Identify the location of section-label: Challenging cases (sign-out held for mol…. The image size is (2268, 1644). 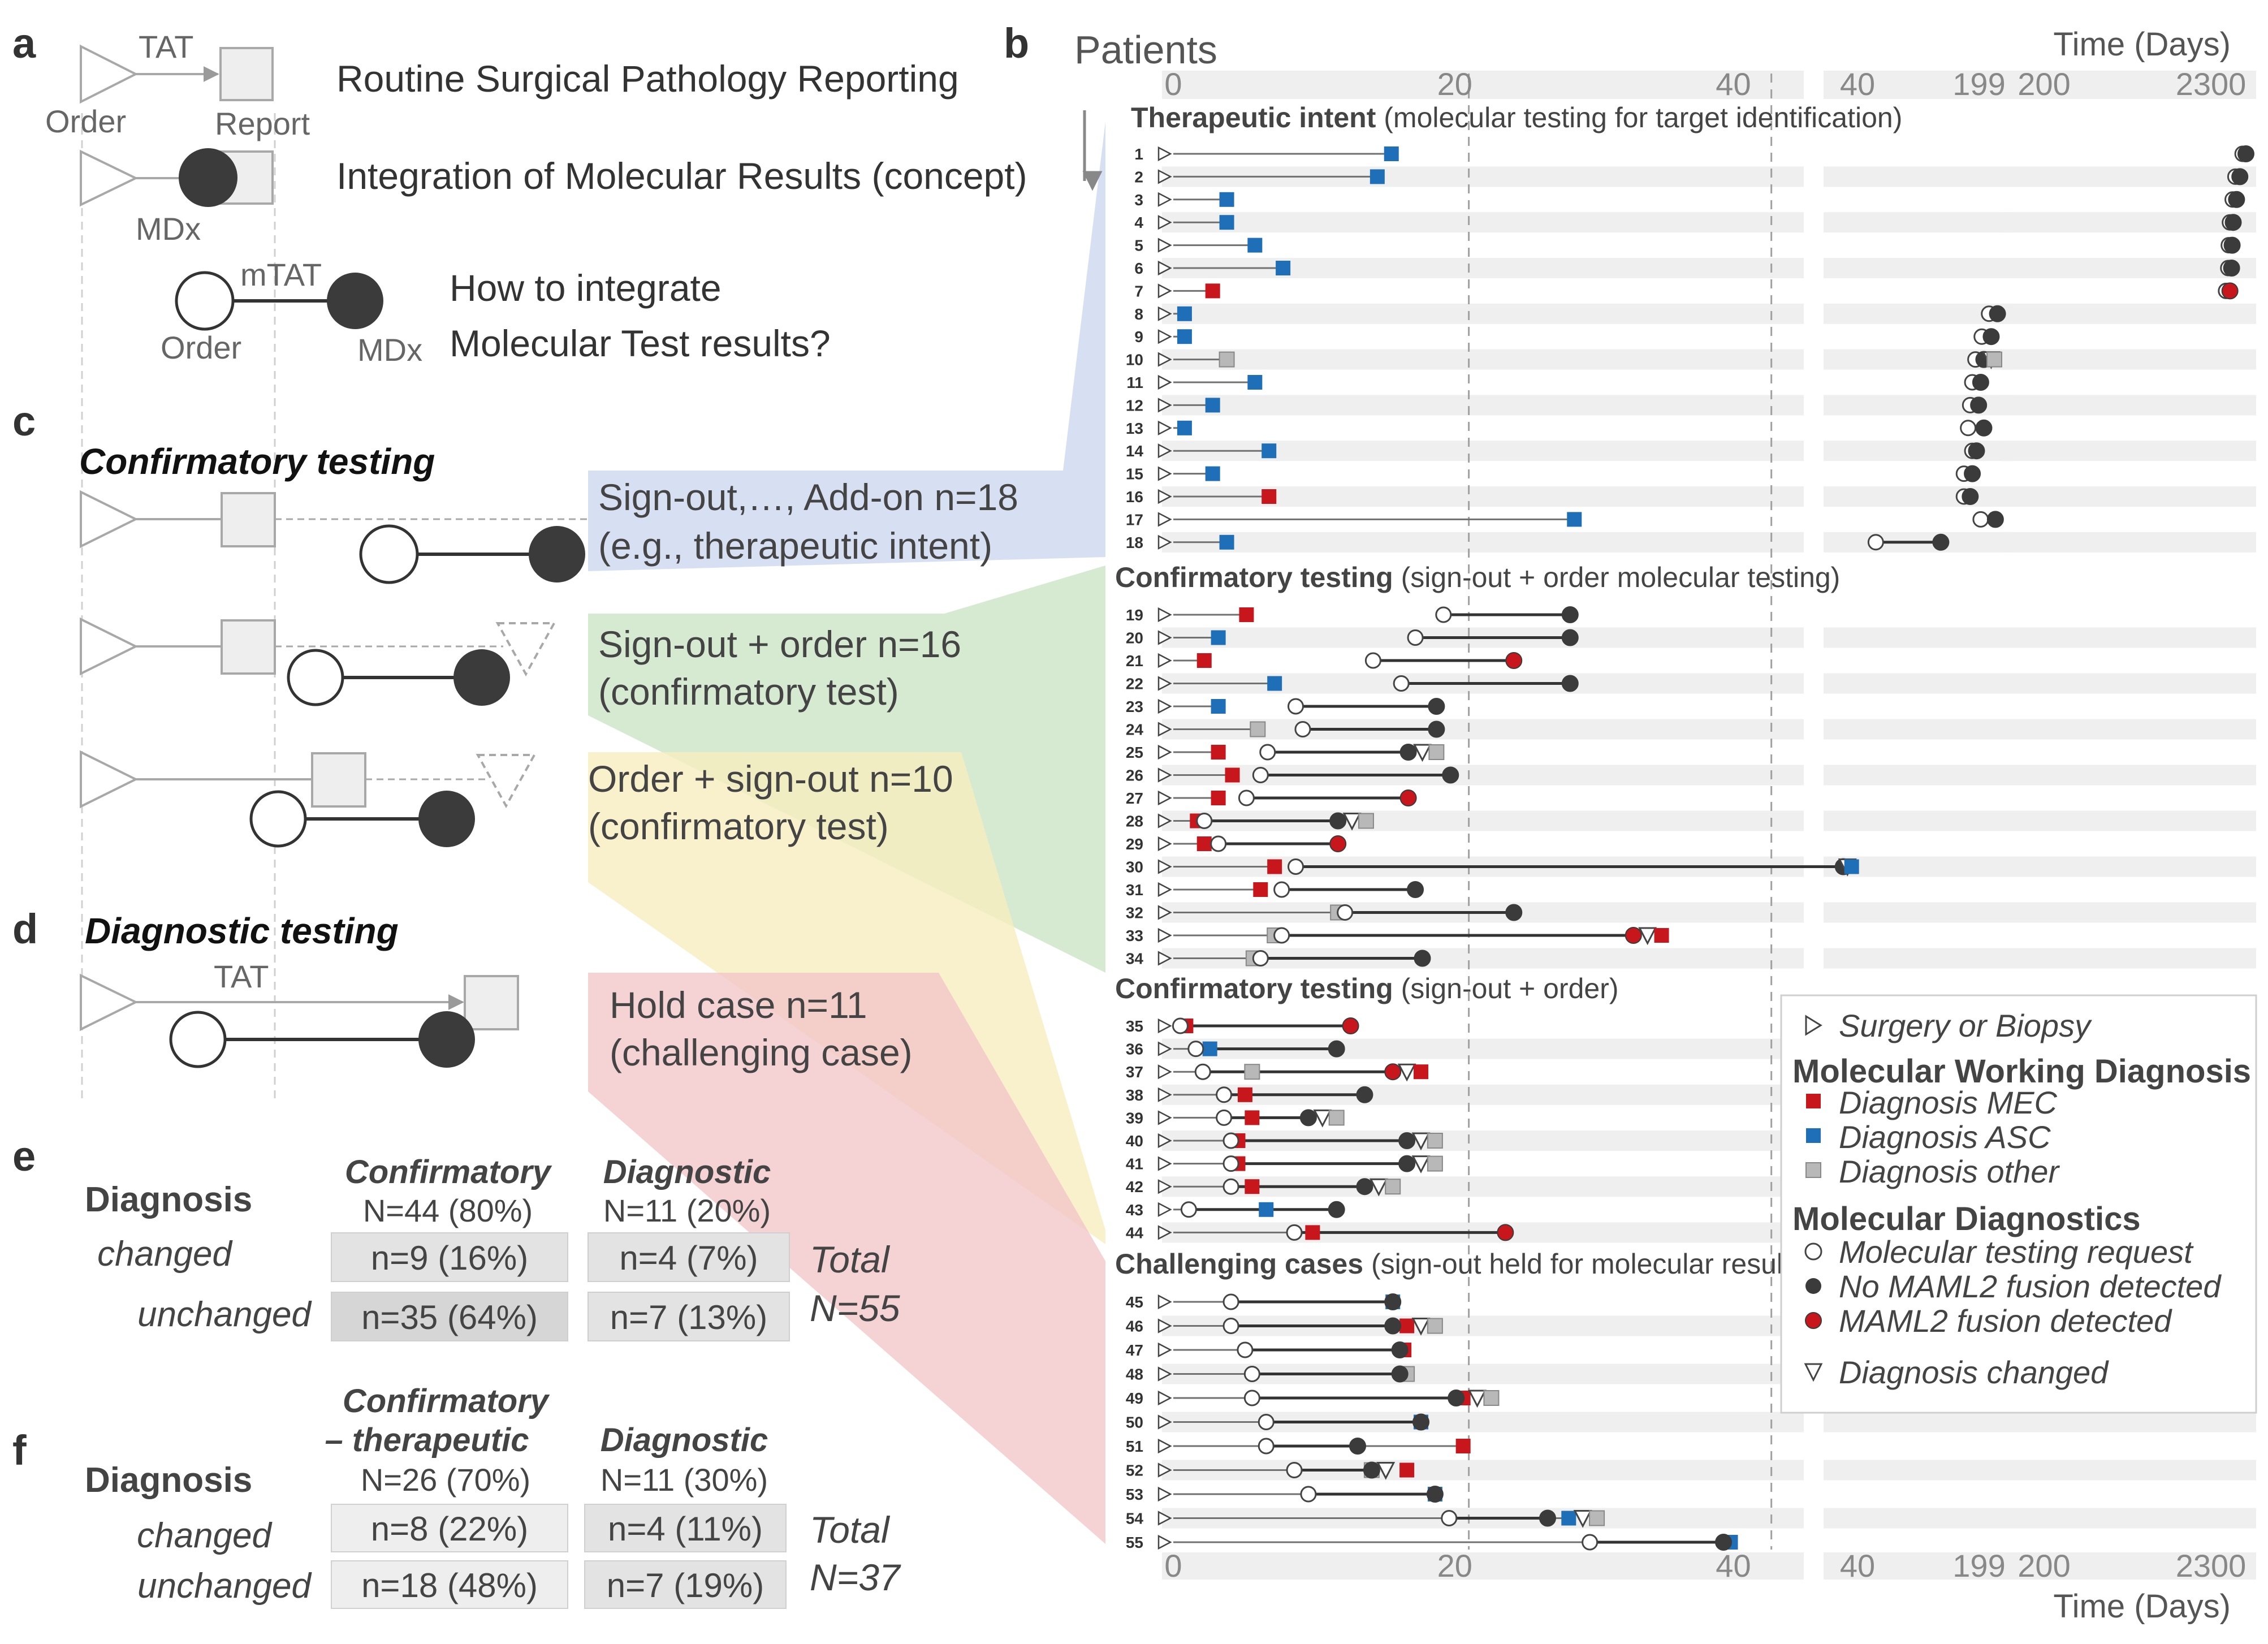
(1465, 1264).